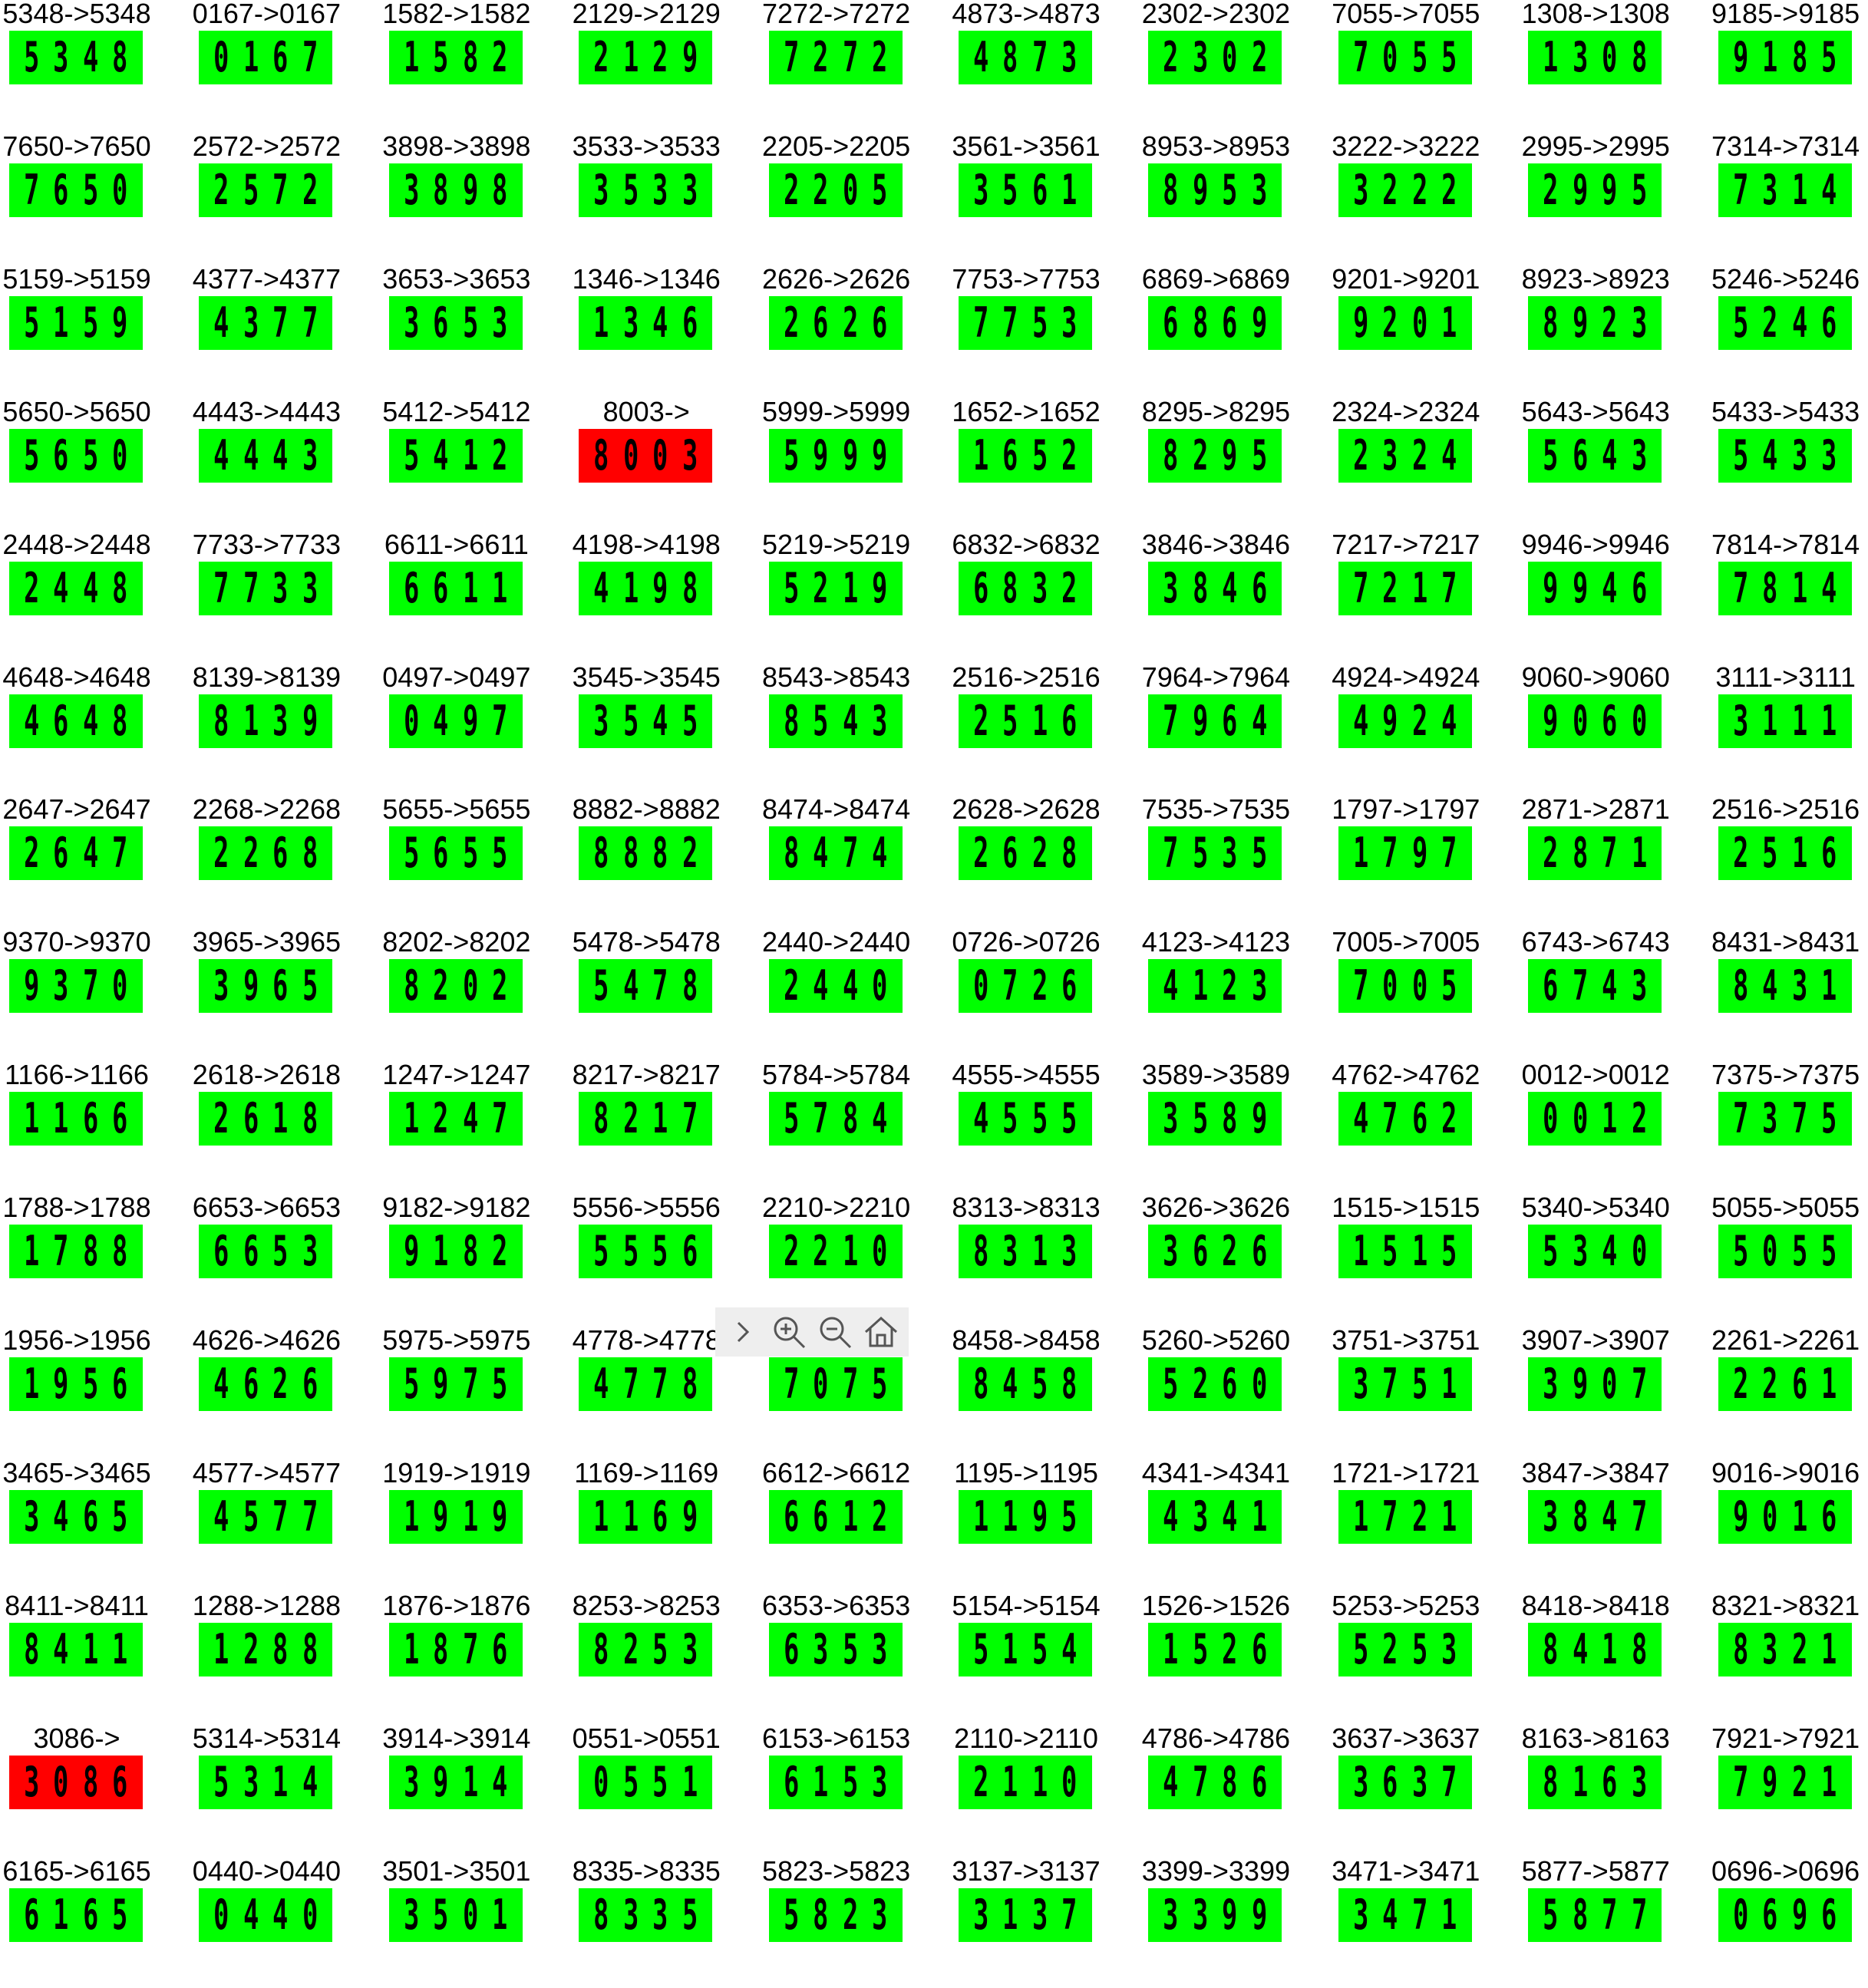 This screenshot has height=1988, width=1868. I want to click on prediction-label: 1797->1797, so click(1406, 809).